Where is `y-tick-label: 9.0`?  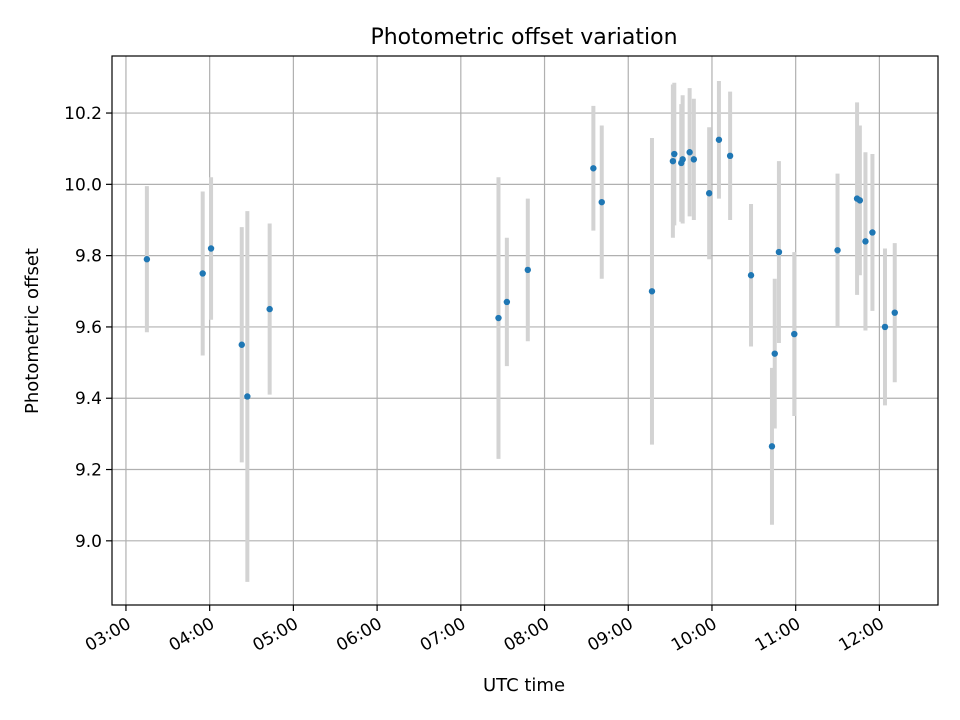
y-tick-label: 9.0 is located at coordinates (88, 542).